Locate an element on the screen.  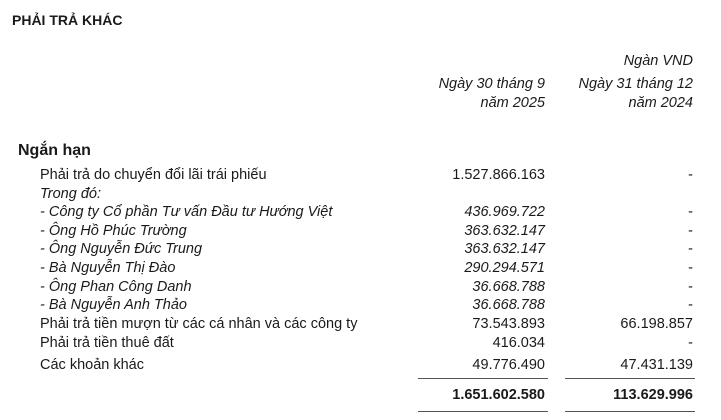
table-row: - Ông Hồ Phúc Trường 363.632.147 - is located at coordinates (360, 231).